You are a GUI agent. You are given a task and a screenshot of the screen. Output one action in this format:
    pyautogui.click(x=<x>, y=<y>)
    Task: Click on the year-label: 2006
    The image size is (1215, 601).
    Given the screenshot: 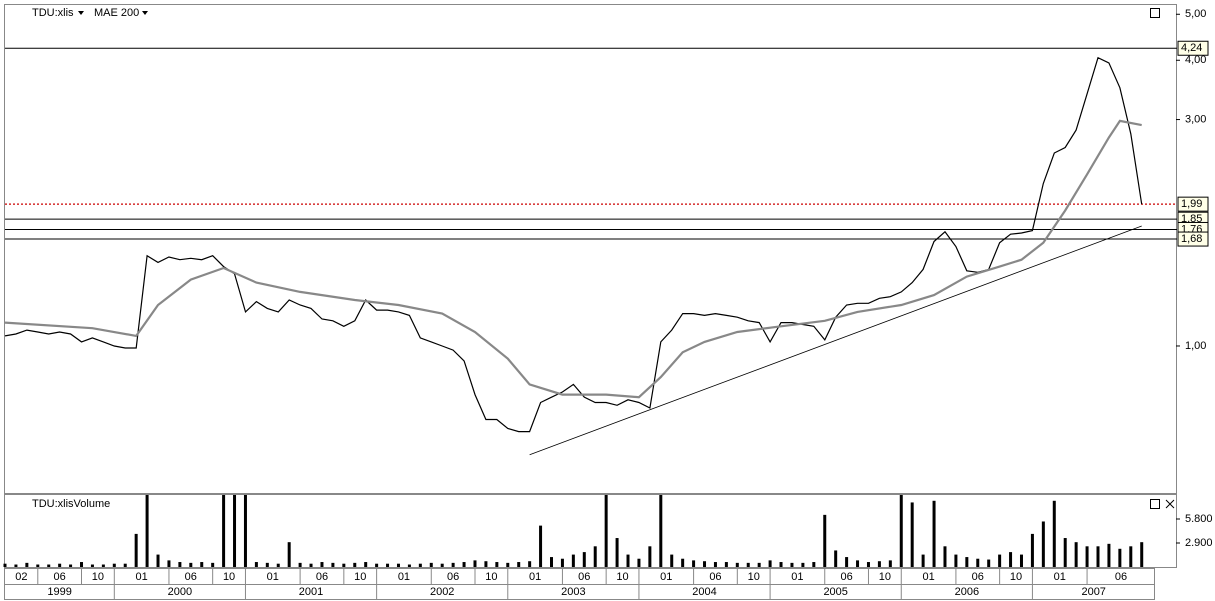 What is the action you would take?
    pyautogui.click(x=967, y=592)
    